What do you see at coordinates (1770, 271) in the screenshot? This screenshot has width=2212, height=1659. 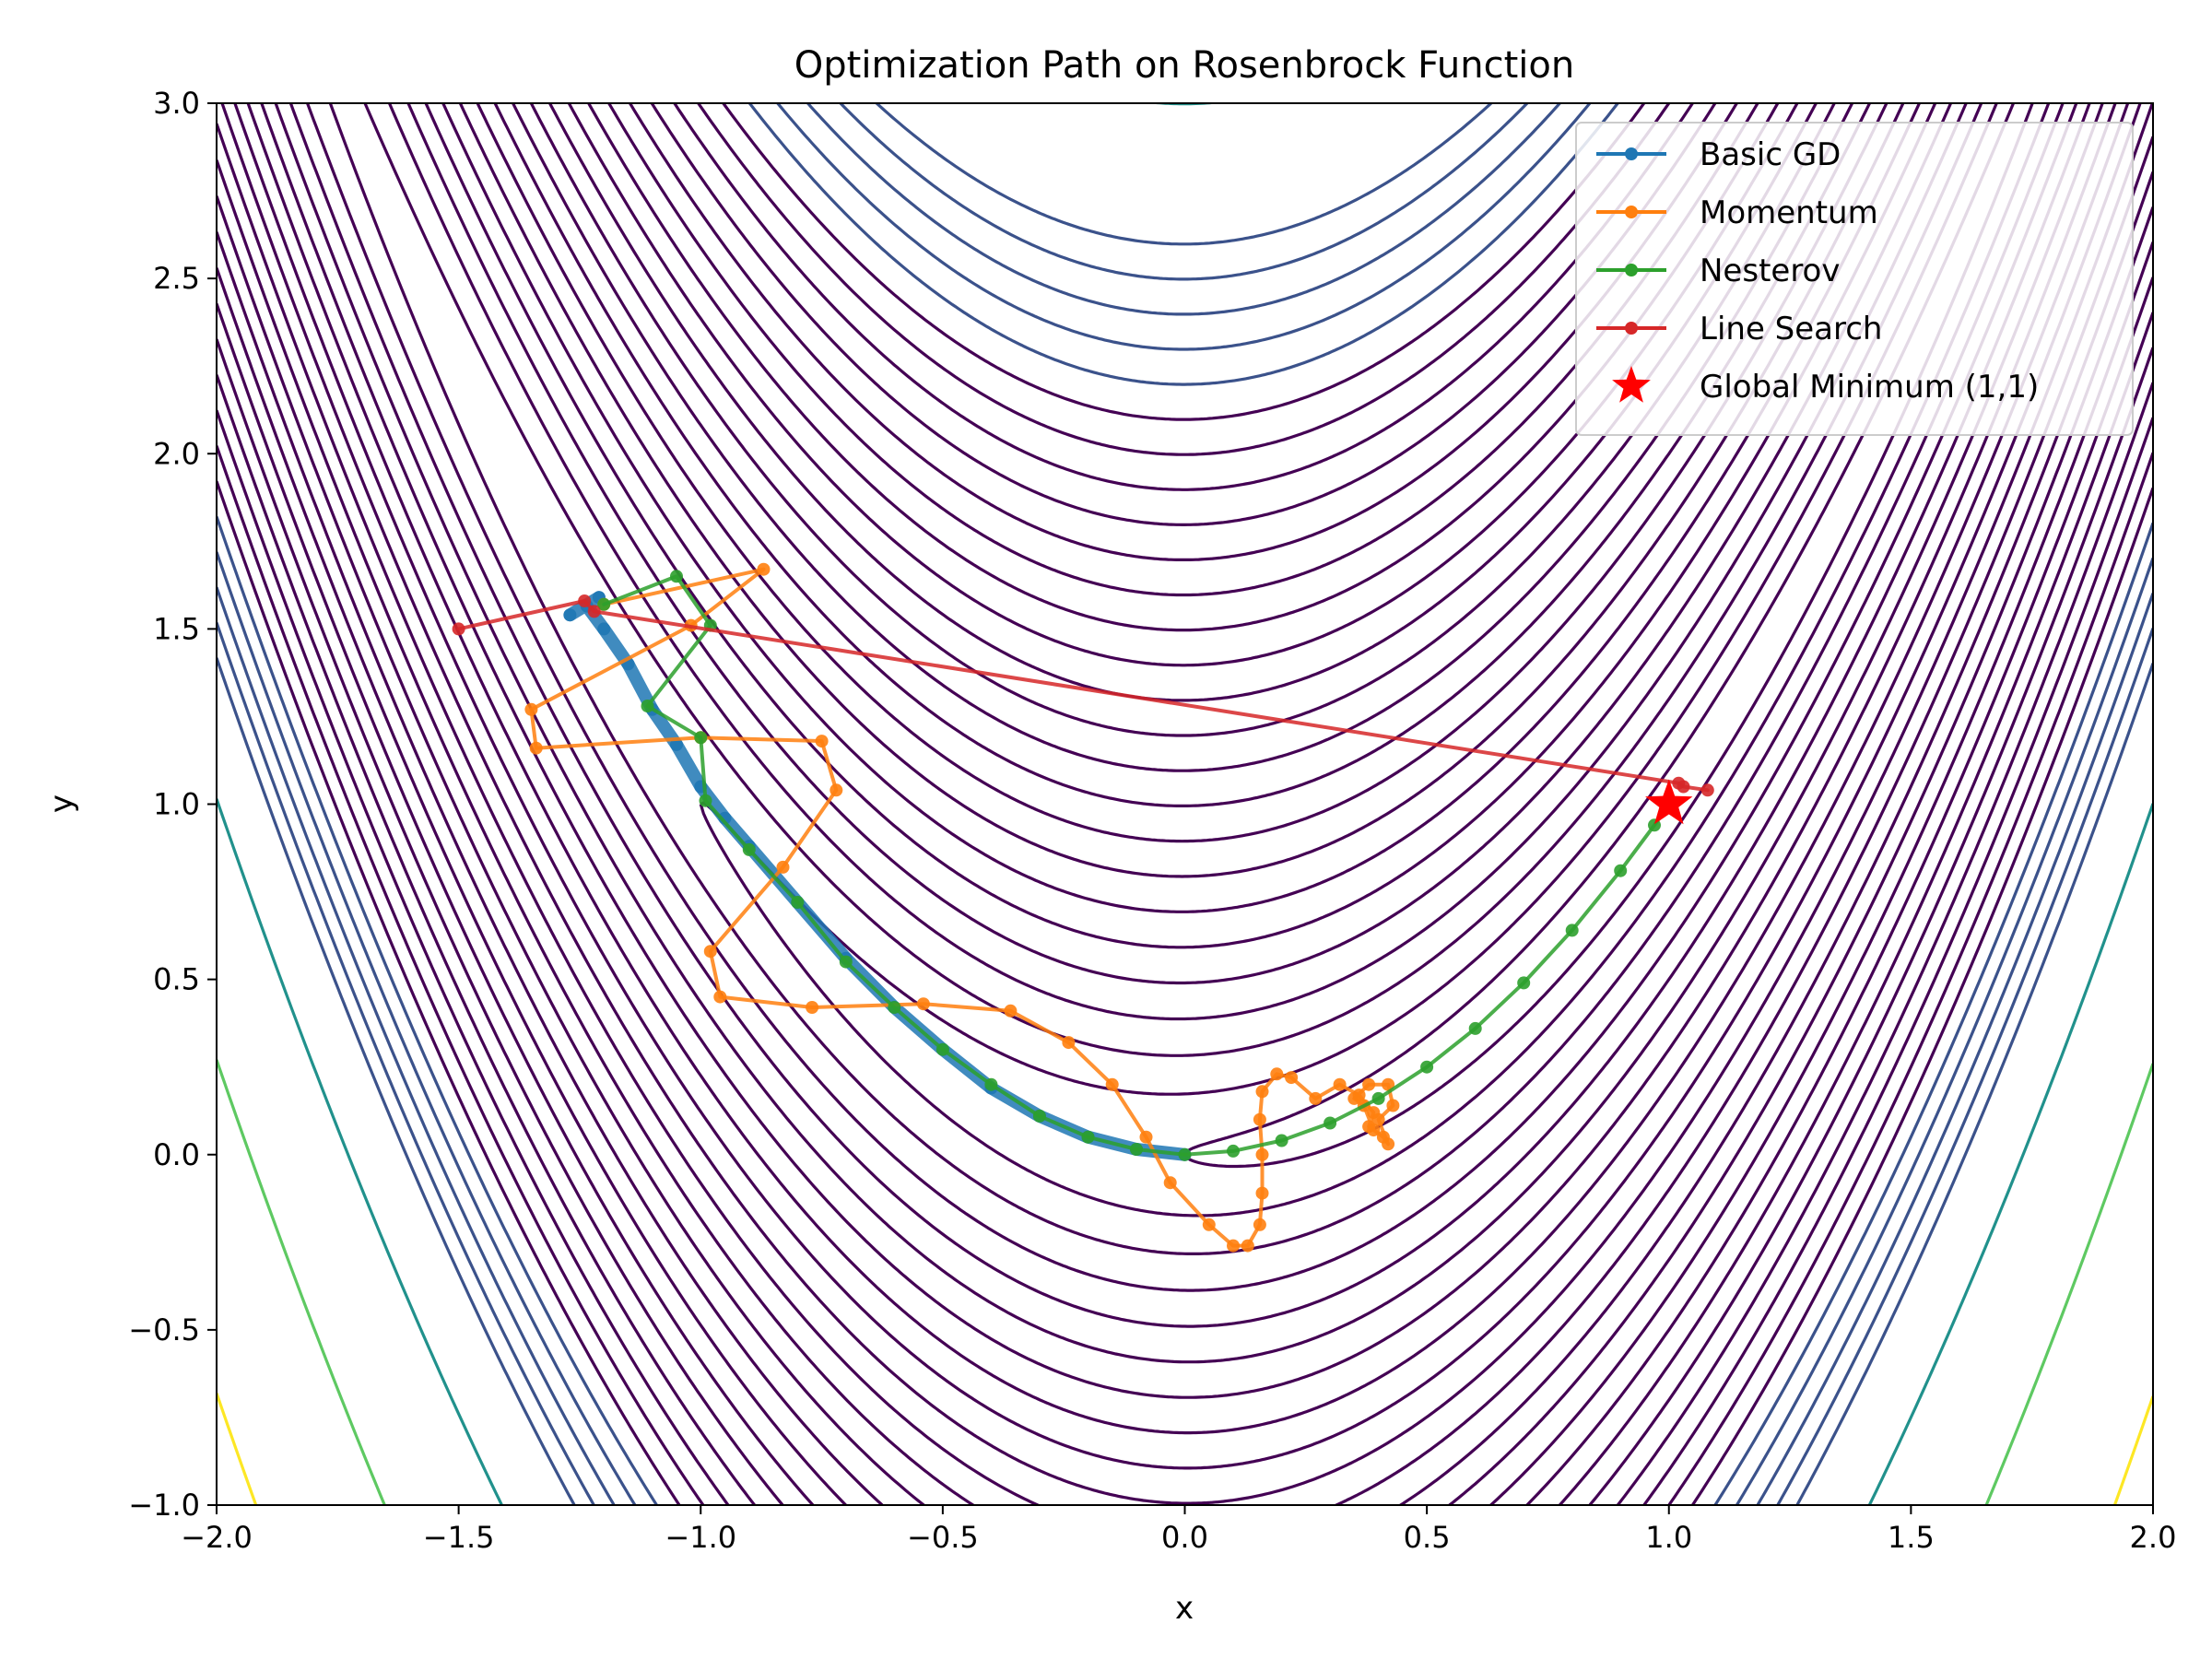 I see `legend-label: Nesterov` at bounding box center [1770, 271].